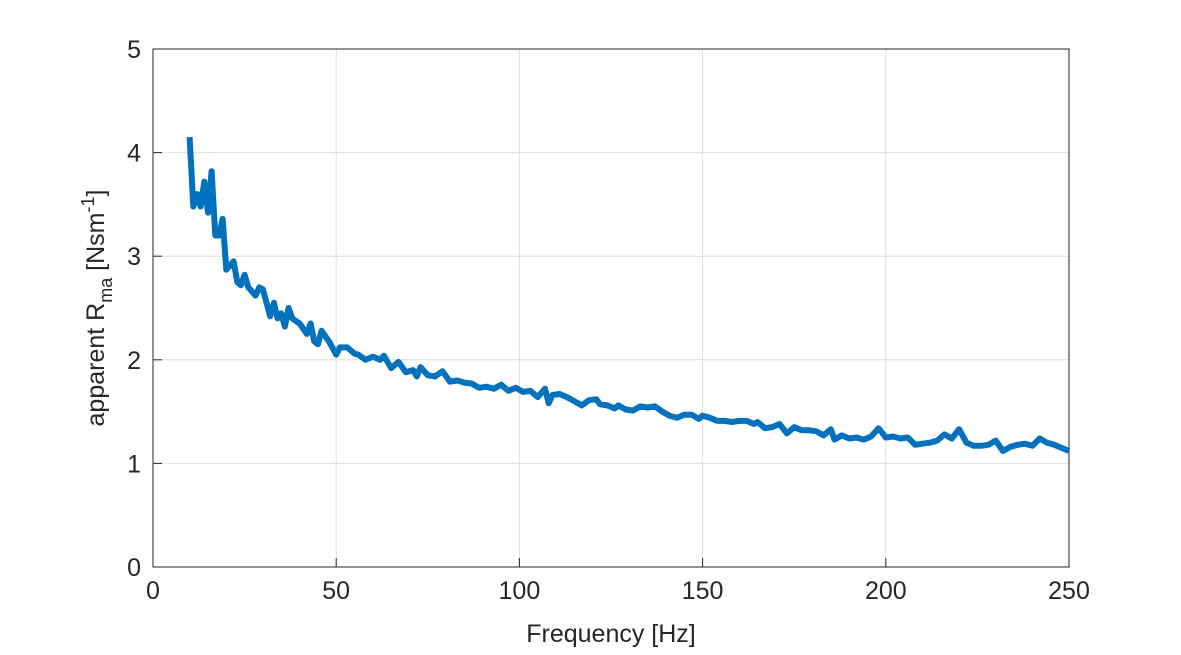 The image size is (1181, 655). I want to click on y-label-prefix: apparent R, so click(96, 365).